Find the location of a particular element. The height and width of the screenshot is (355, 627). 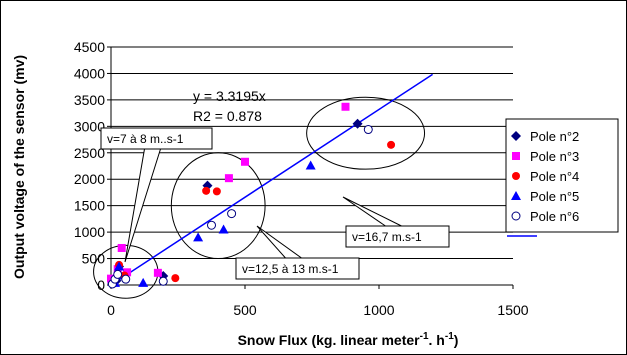

y-tick-label-3500: 3500 is located at coordinates (89, 100).